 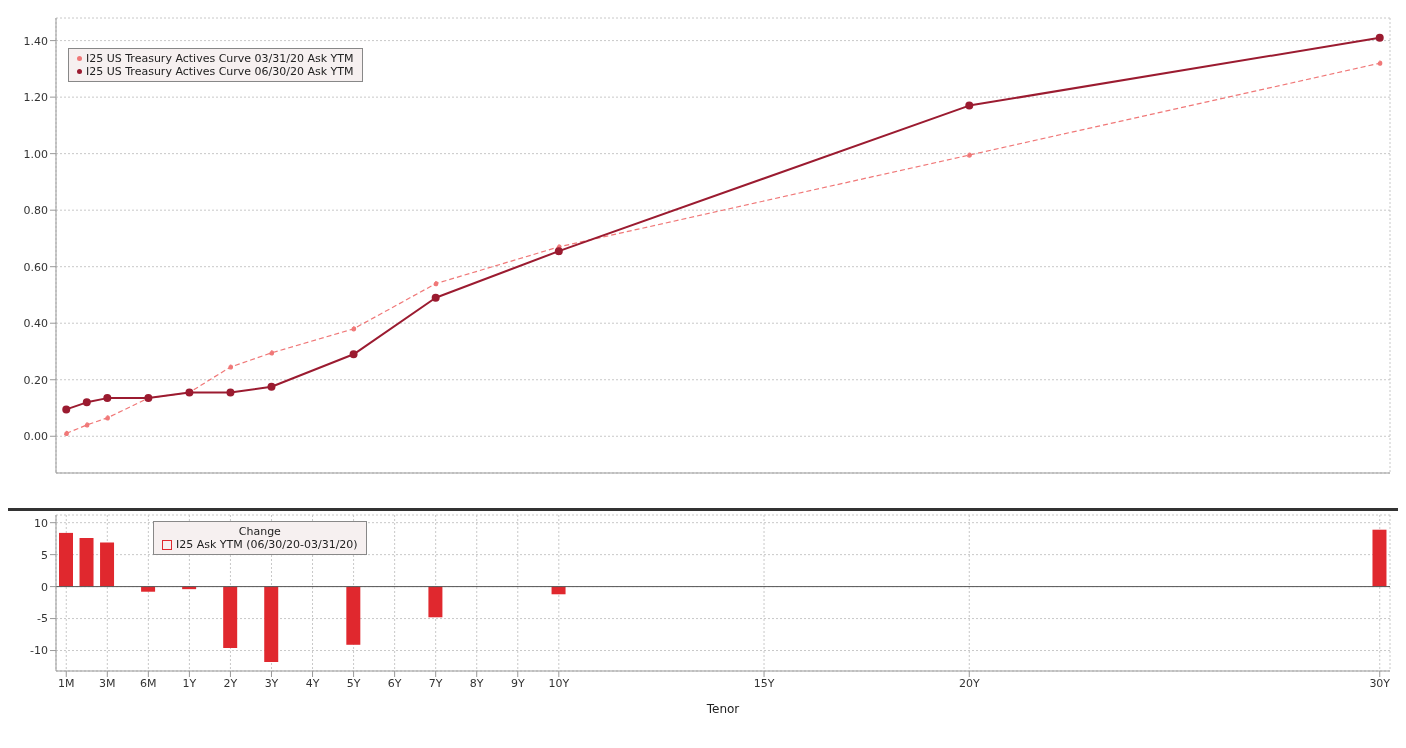 What do you see at coordinates (35, 211) in the screenshot?
I see `y-tick-label: 0.80` at bounding box center [35, 211].